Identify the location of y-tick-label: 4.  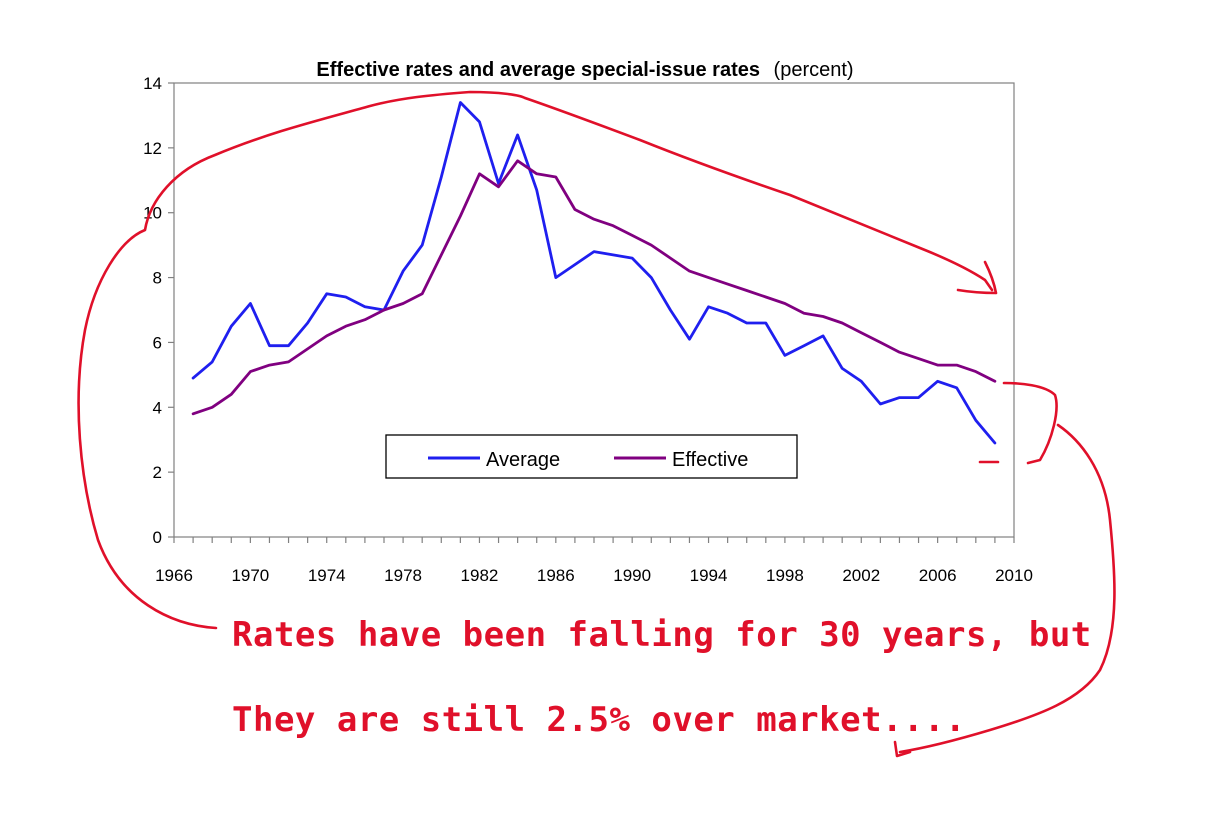
(157, 407).